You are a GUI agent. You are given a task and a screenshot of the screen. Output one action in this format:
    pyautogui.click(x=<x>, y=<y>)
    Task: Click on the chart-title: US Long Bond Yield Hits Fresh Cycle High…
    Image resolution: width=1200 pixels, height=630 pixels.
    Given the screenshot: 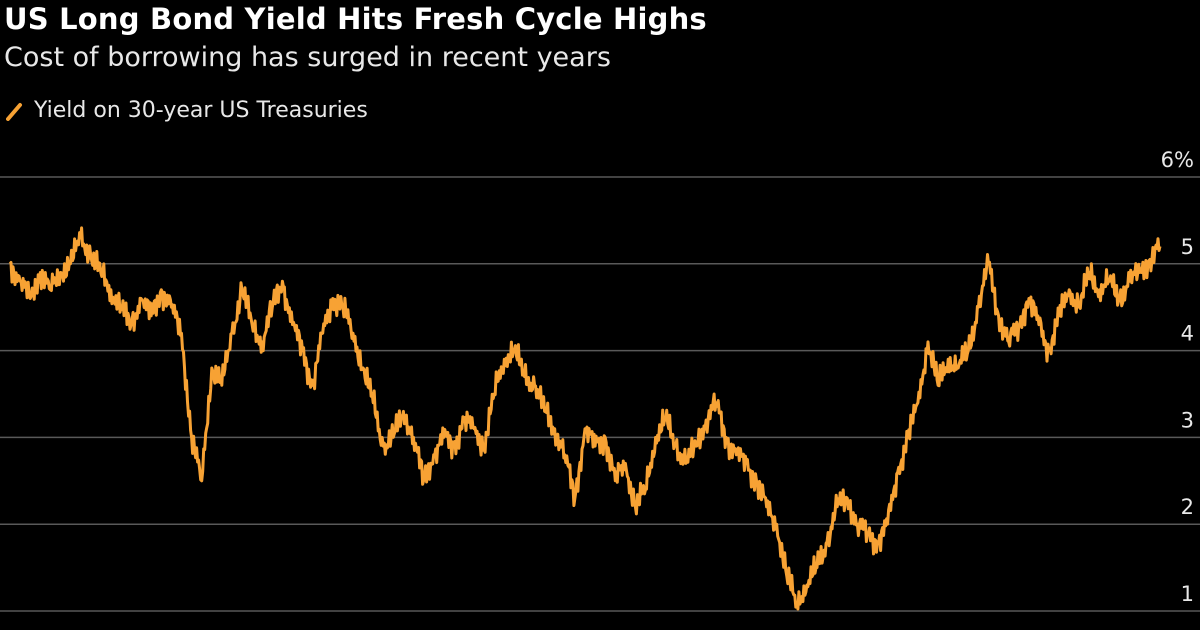 What is the action you would take?
    pyautogui.click(x=355, y=19)
    